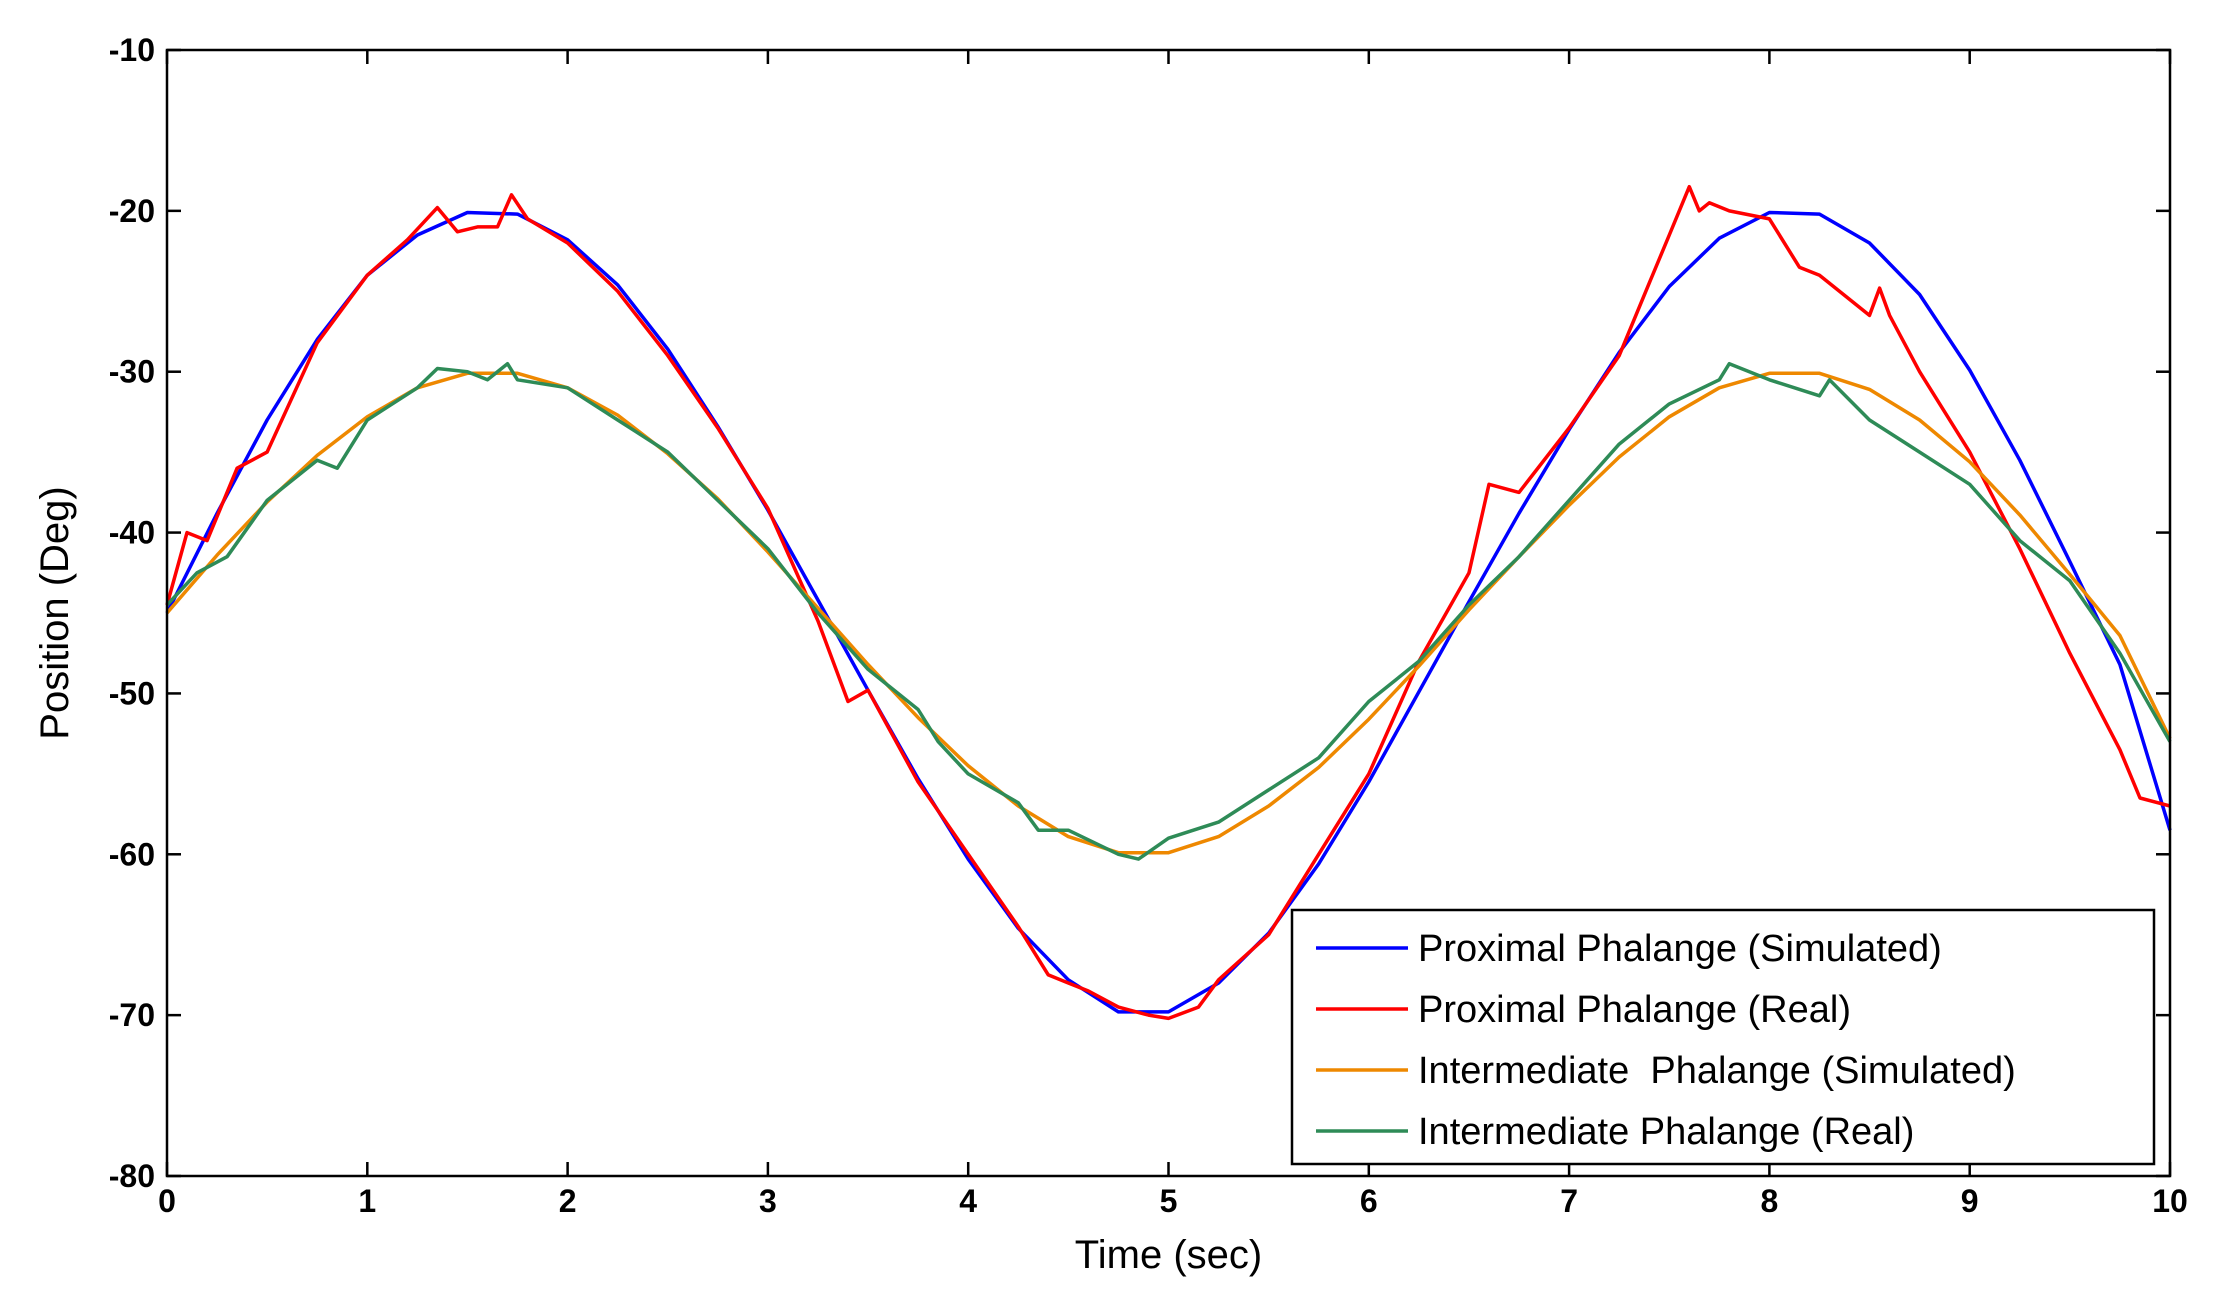 The image size is (2216, 1312). What do you see at coordinates (132, 211) in the screenshot?
I see `y-tick-label: -20` at bounding box center [132, 211].